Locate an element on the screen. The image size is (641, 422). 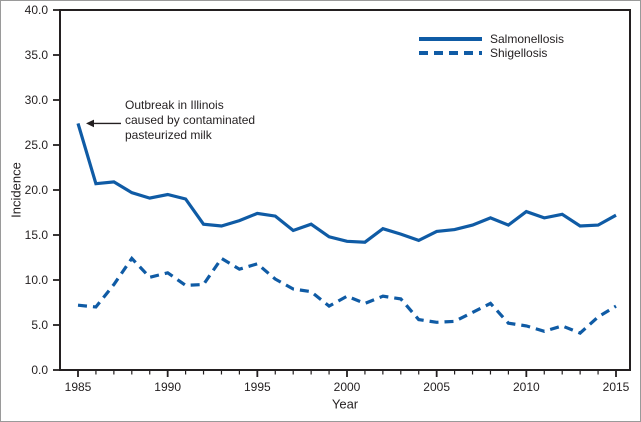
x-tick-label-1990: 1990 is located at coordinates (167, 387).